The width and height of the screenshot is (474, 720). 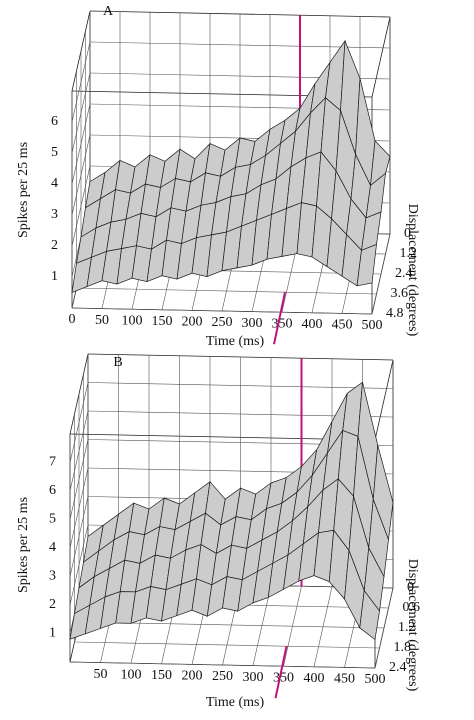 What do you see at coordinates (108, 11) in the screenshot?
I see `panel-label: A` at bounding box center [108, 11].